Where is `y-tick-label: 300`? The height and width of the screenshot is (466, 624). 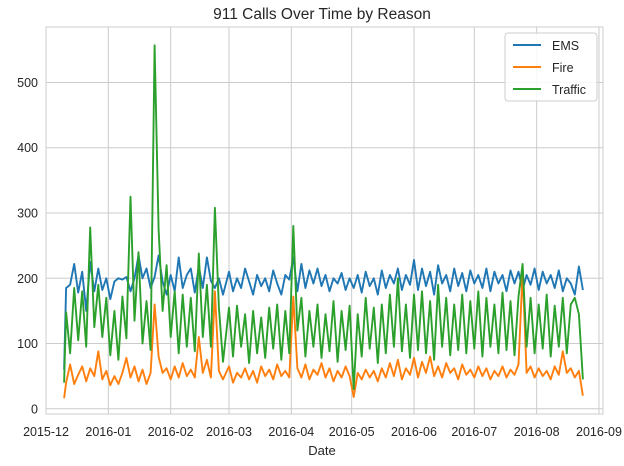
y-tick-label: 300 is located at coordinates (27, 213).